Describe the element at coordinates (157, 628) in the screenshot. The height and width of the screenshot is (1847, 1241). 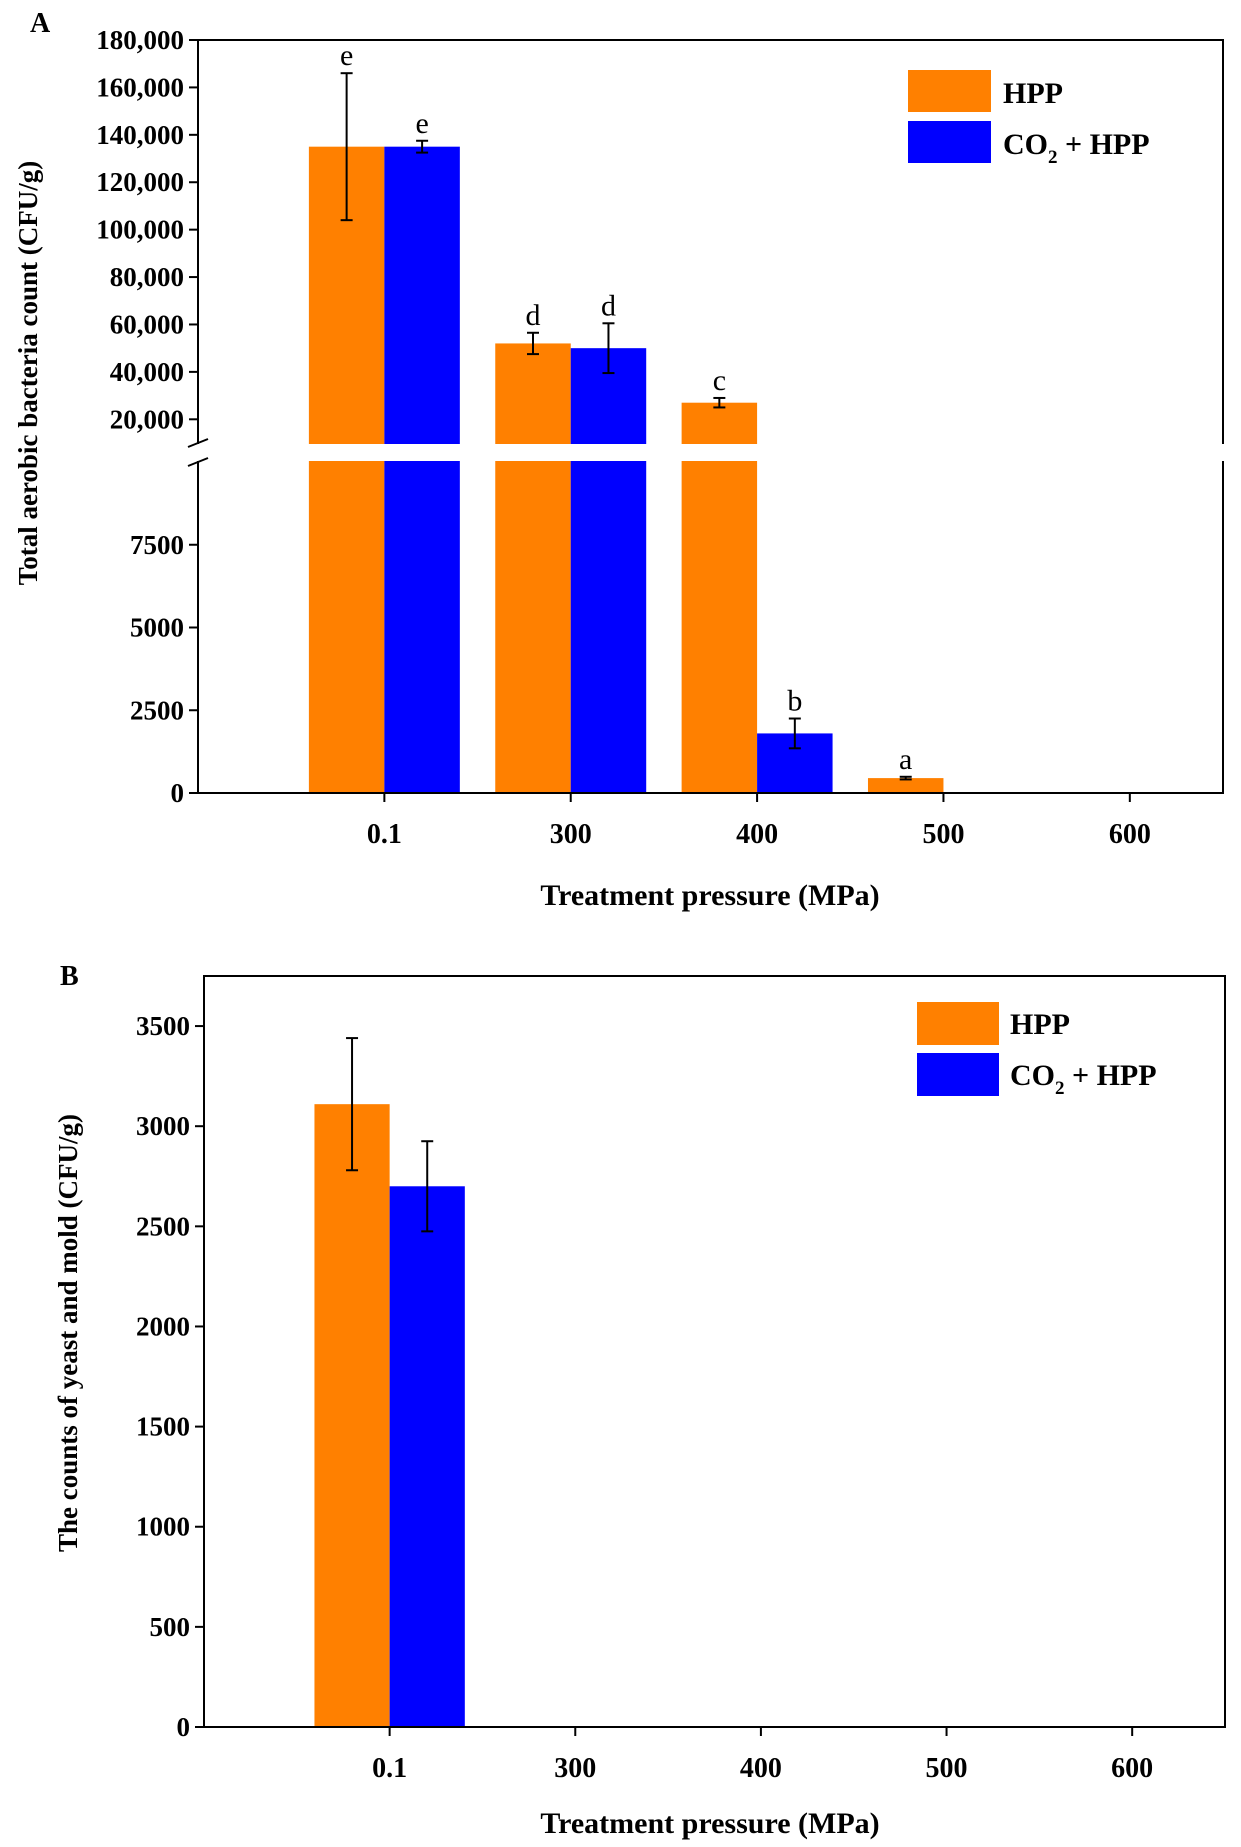
I see `y-tick-label: 5000` at that location.